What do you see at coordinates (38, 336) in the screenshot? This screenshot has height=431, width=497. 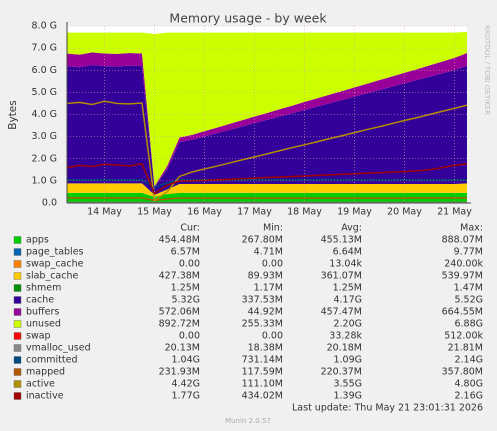 I see `legend-label: swap` at bounding box center [38, 336].